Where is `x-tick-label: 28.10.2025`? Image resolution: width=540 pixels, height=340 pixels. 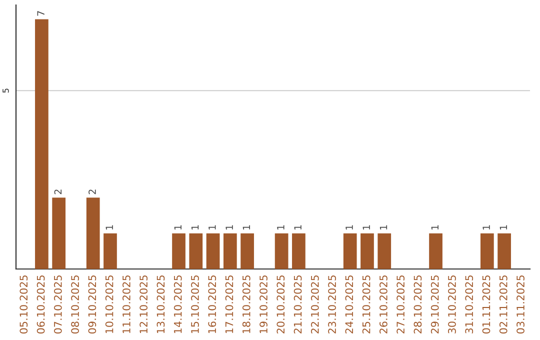 x-tick-label: 28.10.2025 is located at coordinates (418, 304).